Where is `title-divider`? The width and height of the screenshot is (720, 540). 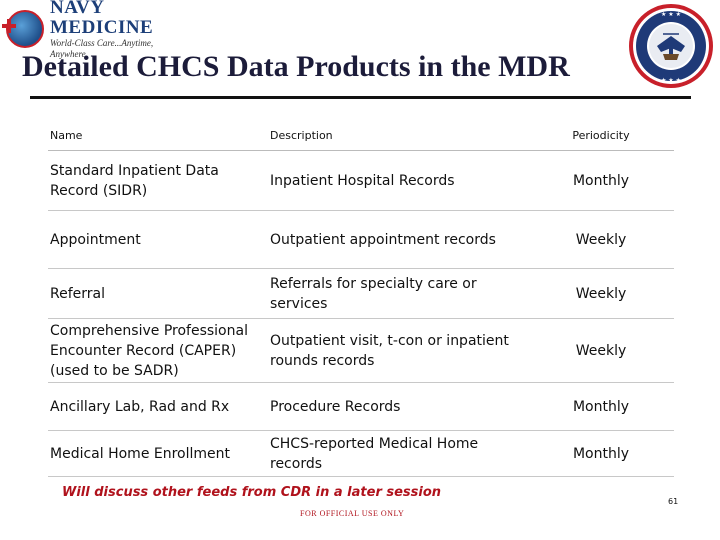
title-divider is located at coordinates (360, 97).